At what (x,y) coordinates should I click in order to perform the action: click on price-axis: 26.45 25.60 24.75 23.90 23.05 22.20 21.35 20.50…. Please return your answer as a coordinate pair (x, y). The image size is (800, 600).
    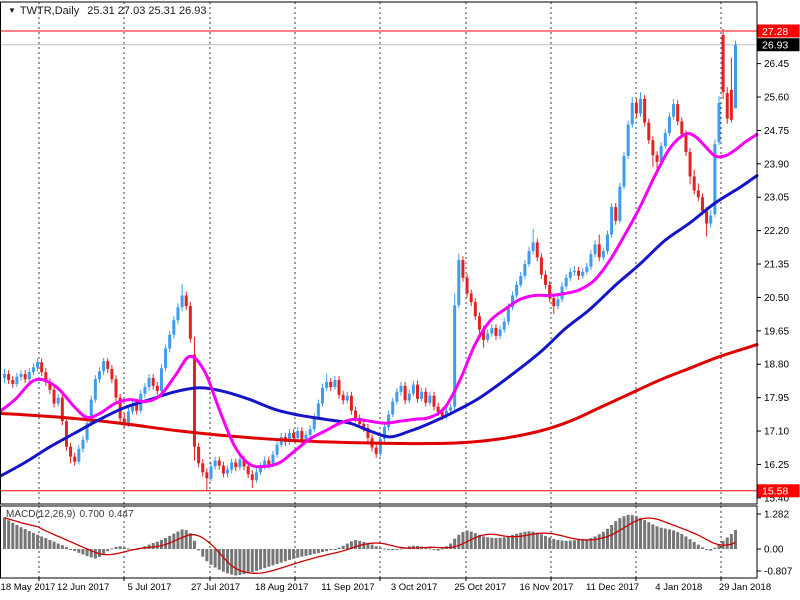
    Looking at the image, I should click on (775, 318).